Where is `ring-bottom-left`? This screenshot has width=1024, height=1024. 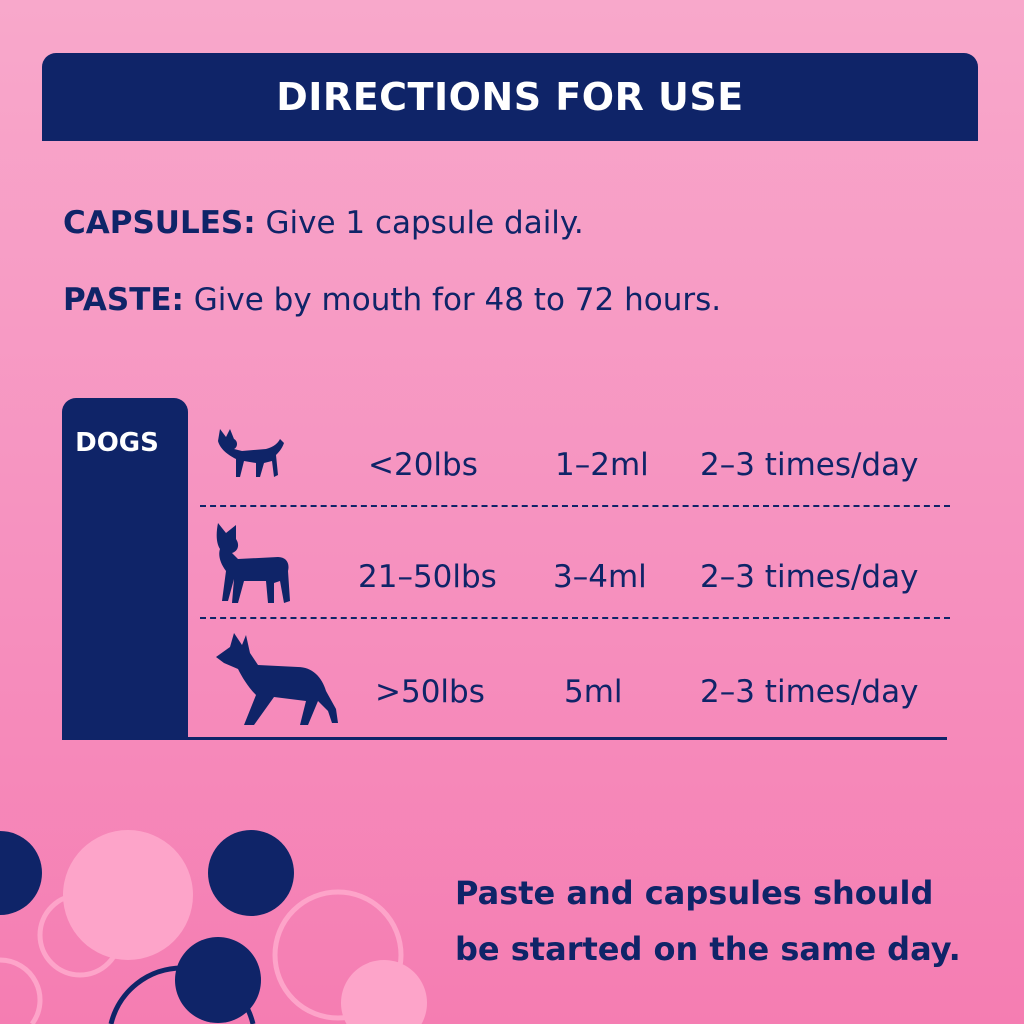
ring-bottom-left is located at coordinates (21, 990).